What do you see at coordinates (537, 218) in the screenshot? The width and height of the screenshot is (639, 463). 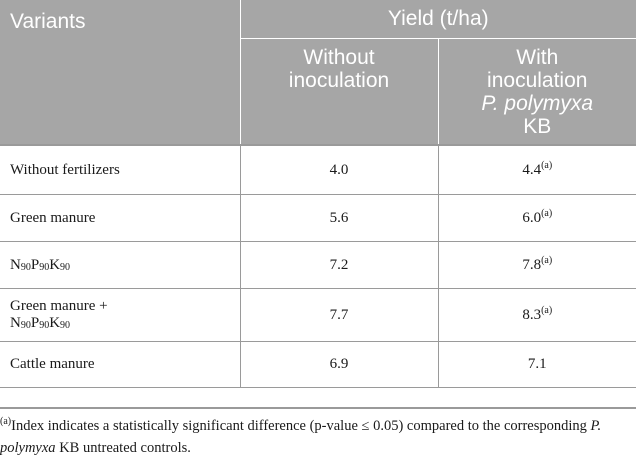 I see `with-inoculation-cell: 6.0(a)` at bounding box center [537, 218].